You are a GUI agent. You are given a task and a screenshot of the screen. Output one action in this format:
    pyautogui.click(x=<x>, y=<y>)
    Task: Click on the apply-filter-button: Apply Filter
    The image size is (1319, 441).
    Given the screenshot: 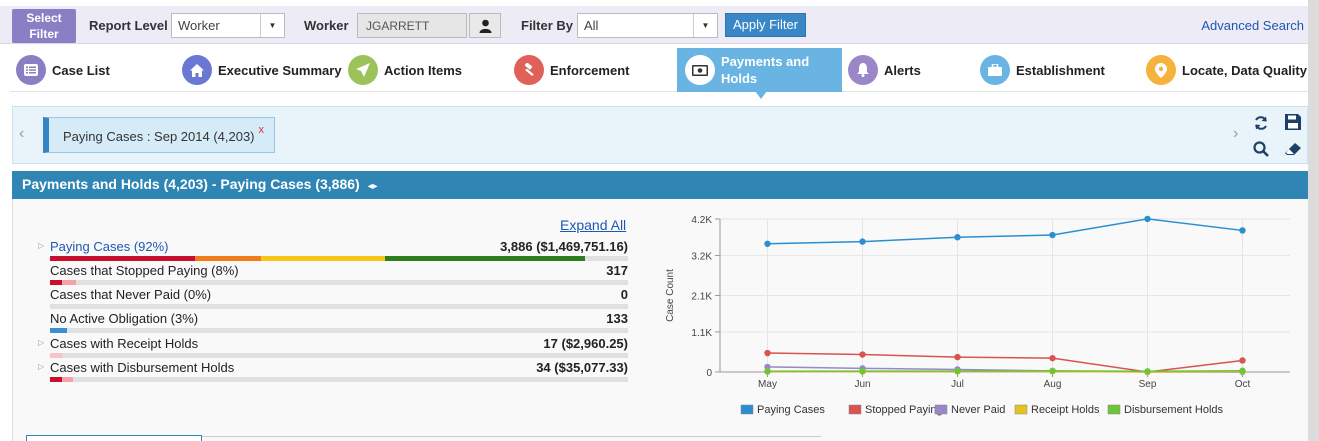 What is the action you would take?
    pyautogui.click(x=765, y=25)
    